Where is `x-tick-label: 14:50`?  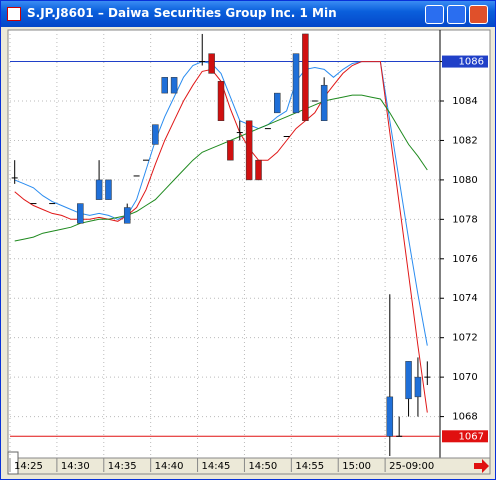
x-tick-label: 14:50 is located at coordinates (262, 466).